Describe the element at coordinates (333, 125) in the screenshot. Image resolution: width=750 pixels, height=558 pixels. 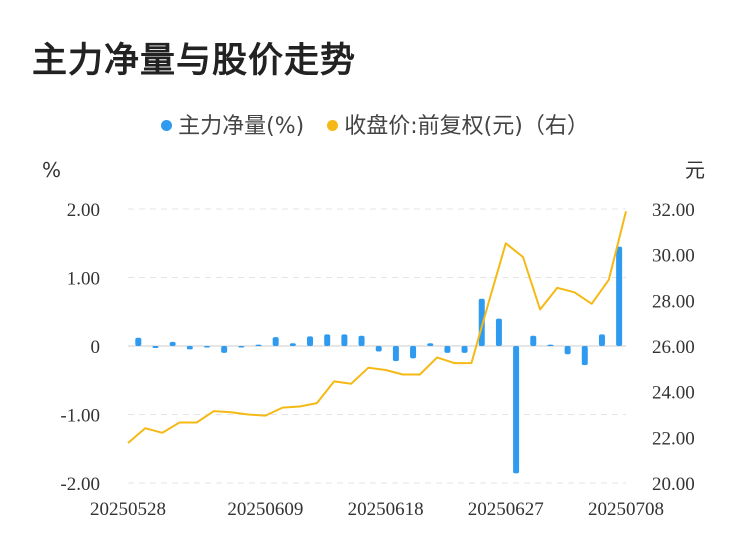
I see `legend-dot-close-price` at that location.